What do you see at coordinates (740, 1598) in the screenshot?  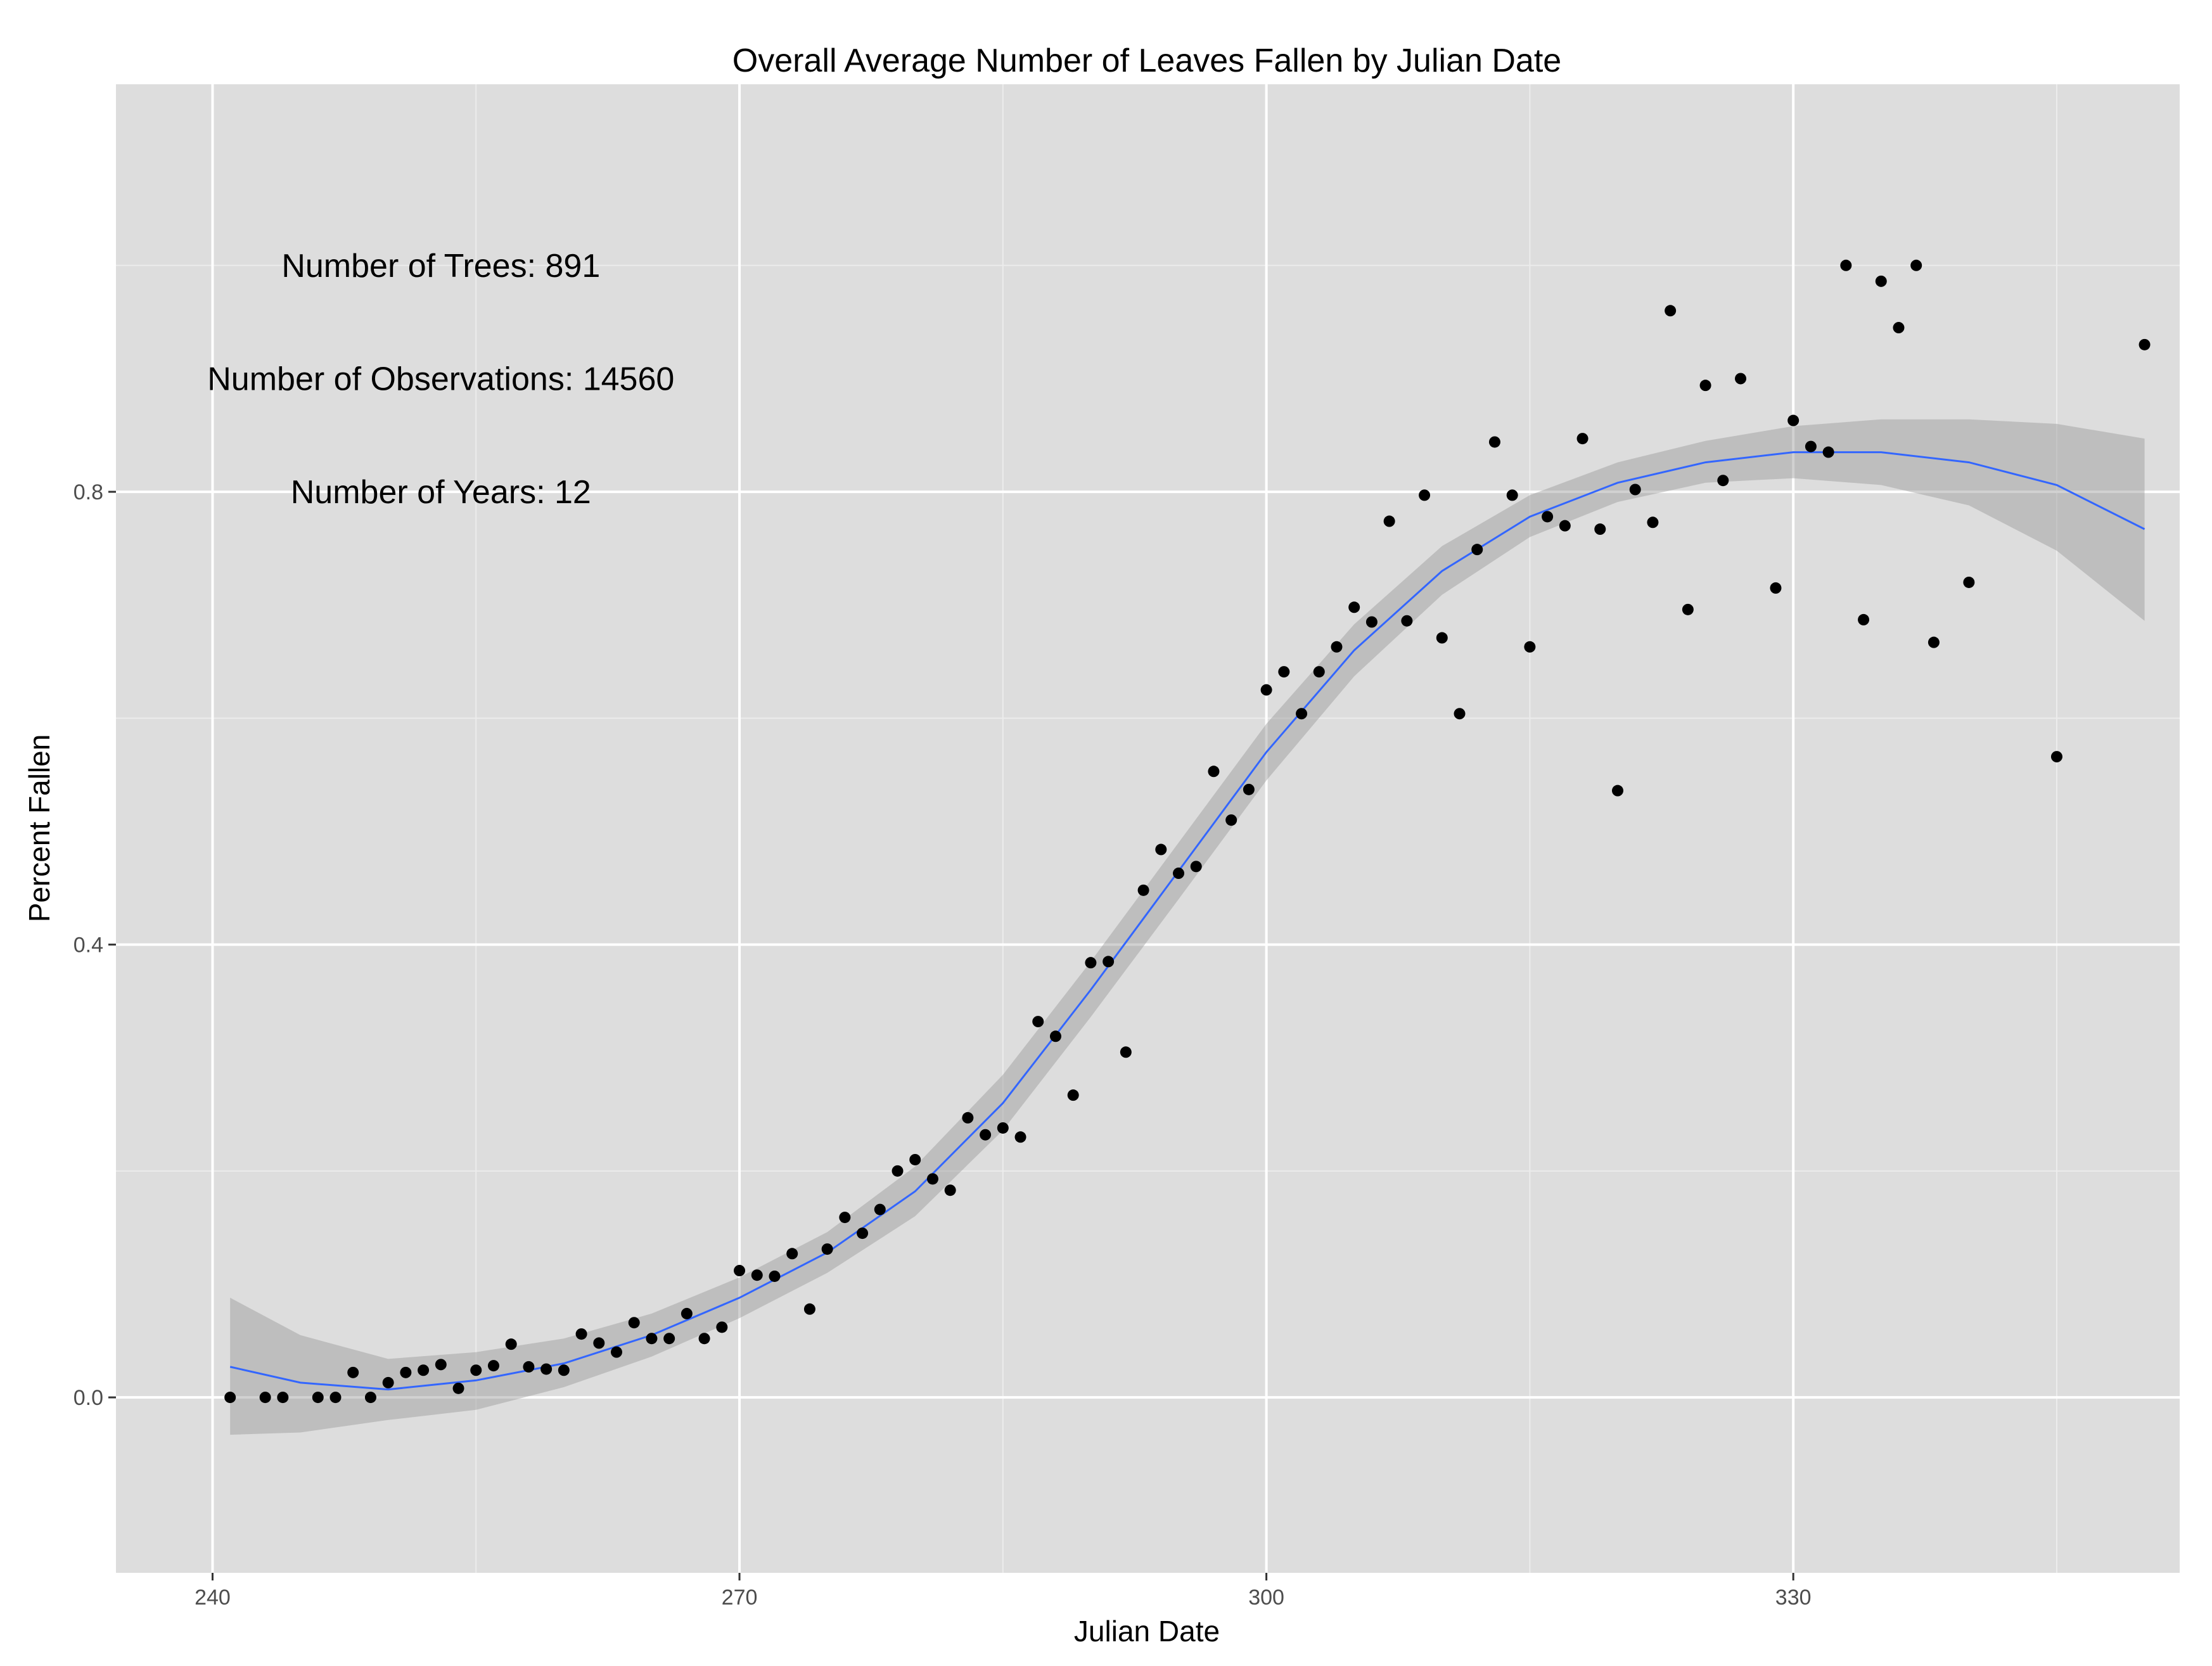 I see `x-tick-label: 270` at bounding box center [740, 1598].